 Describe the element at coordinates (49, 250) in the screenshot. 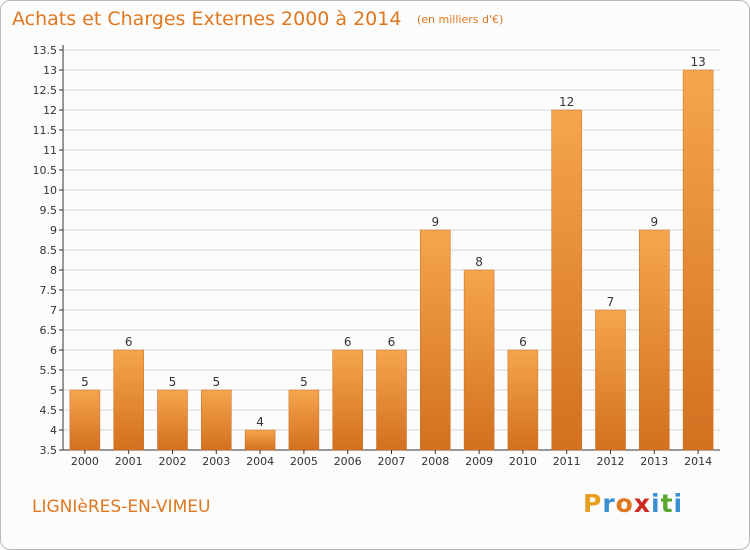

I see `y-tick-label: 8.5` at that location.